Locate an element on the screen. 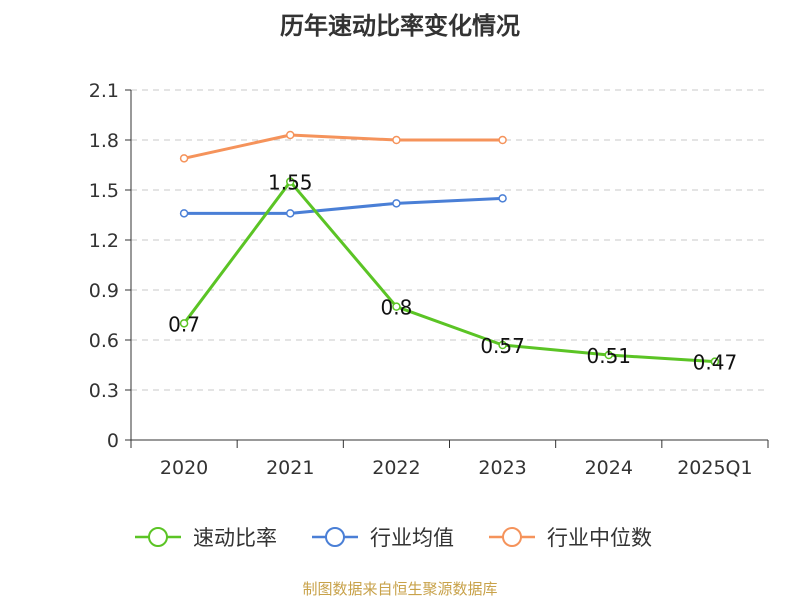  data-label: 0.7 is located at coordinates (184, 324).